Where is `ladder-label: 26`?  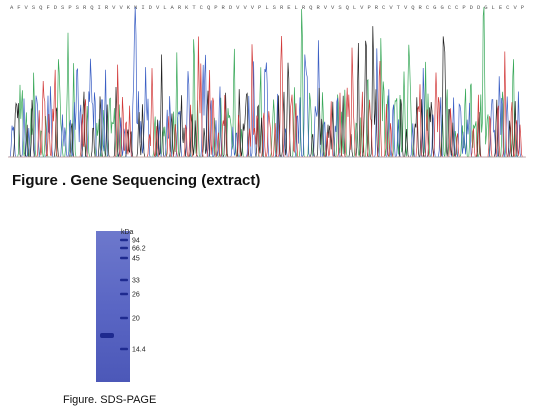 ladder-label: 26 is located at coordinates (136, 295).